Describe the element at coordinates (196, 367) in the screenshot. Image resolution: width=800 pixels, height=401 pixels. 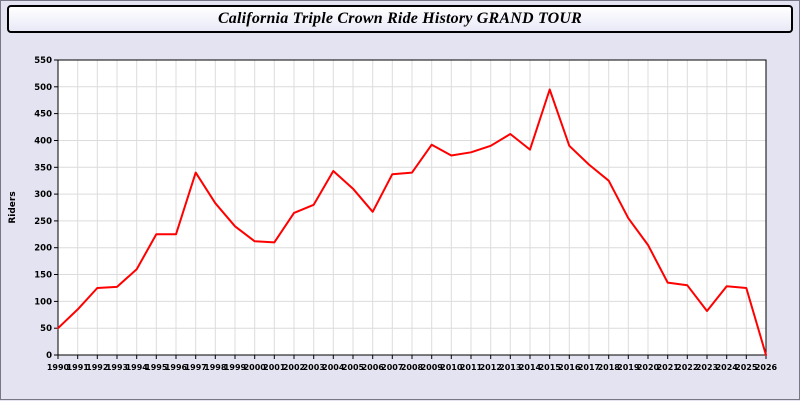
I see `x-tick-label: 1997` at that location.